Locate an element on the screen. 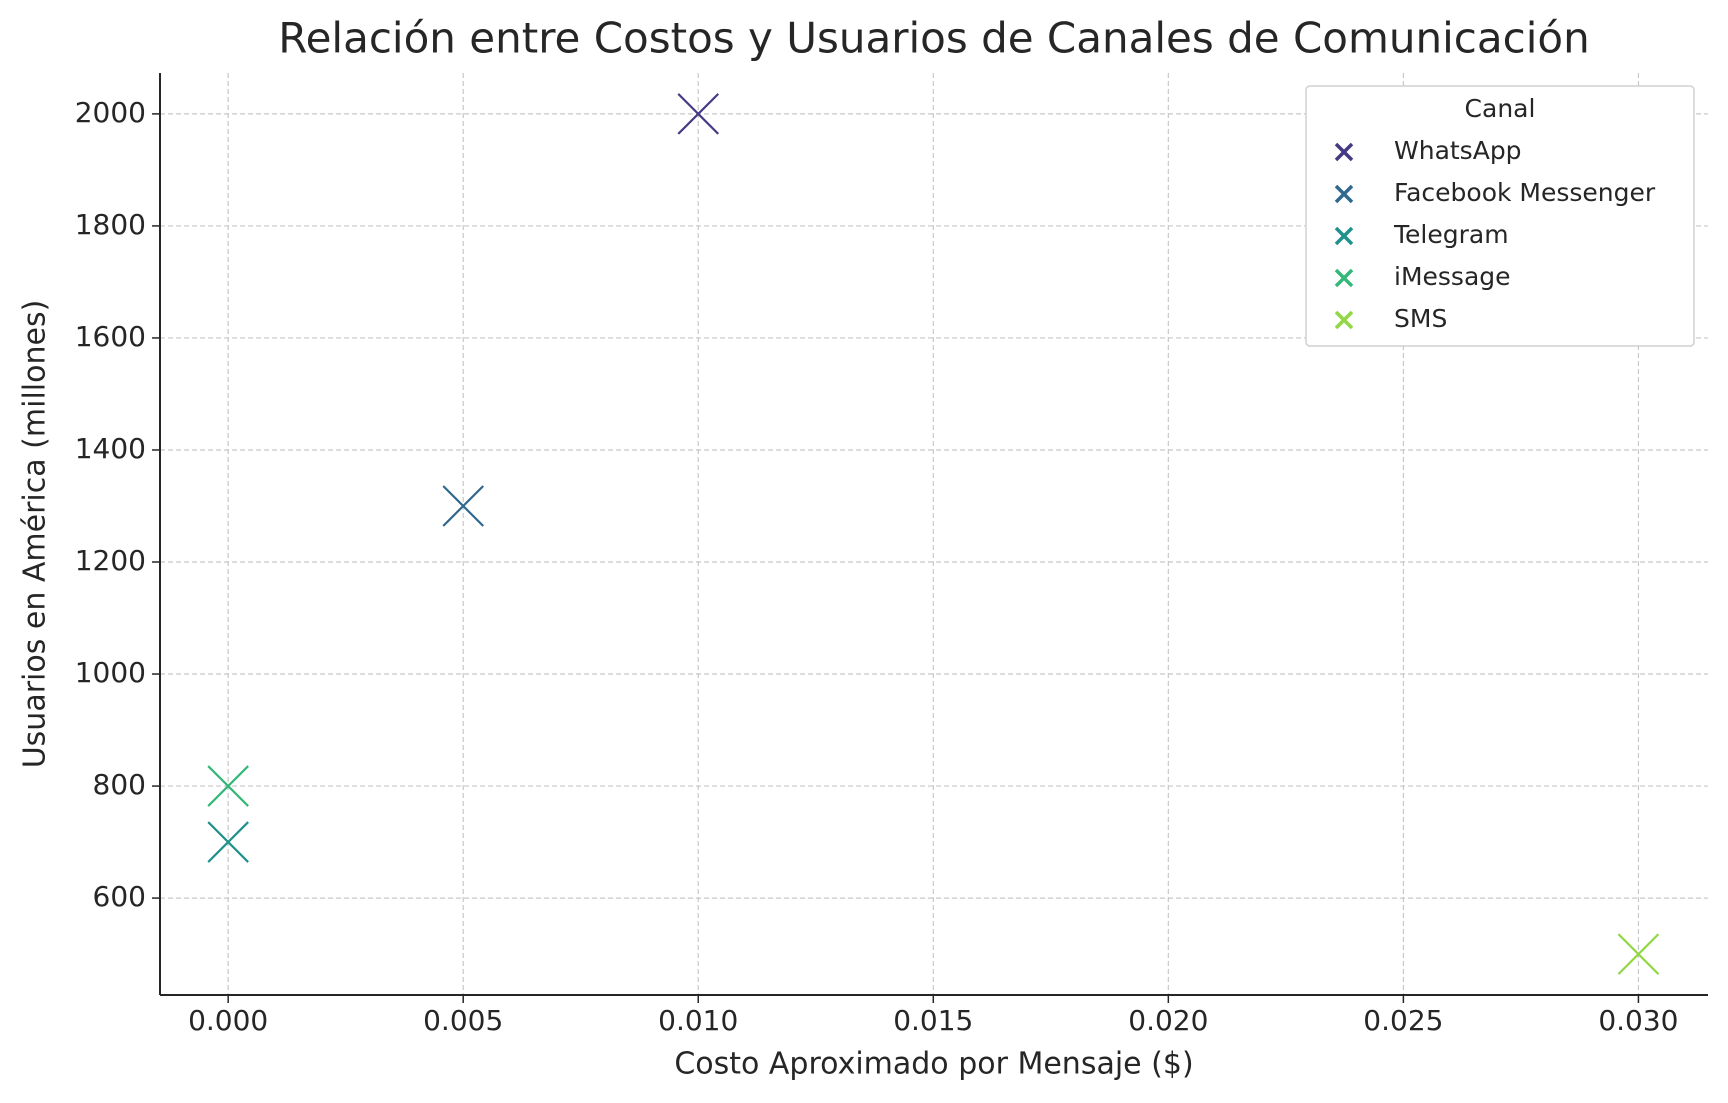  y-tick-label: 800 is located at coordinates (119, 784).